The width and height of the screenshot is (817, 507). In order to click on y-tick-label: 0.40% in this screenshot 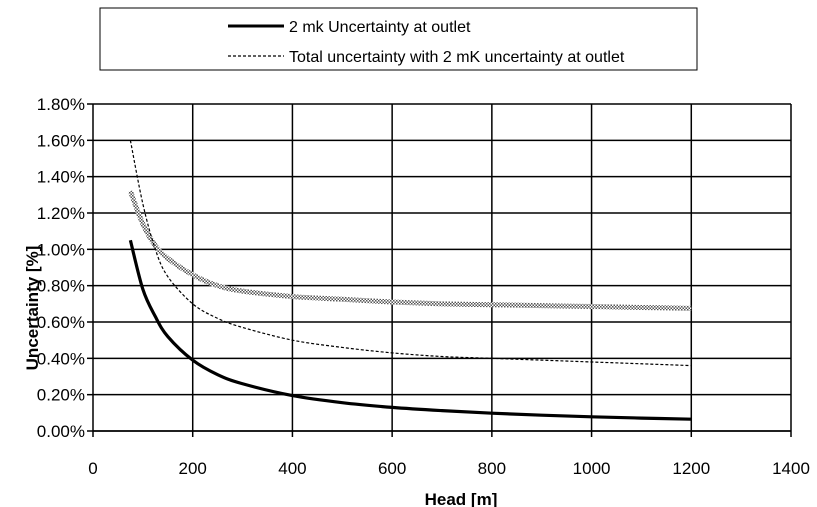, I will do `click(61, 358)`.